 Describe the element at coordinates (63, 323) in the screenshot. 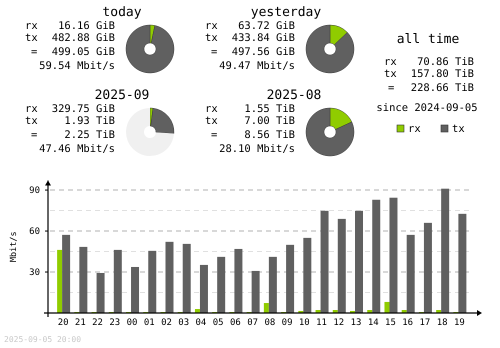

I see `x-tick-label: 20` at that location.